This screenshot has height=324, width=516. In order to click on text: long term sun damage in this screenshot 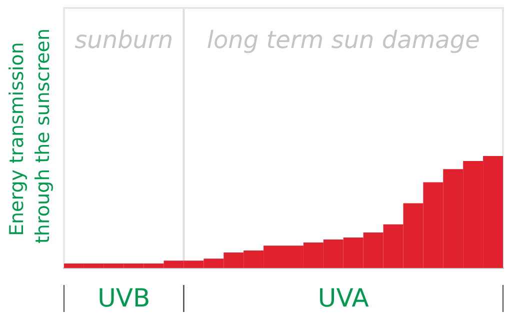, I will do `click(343, 40)`.